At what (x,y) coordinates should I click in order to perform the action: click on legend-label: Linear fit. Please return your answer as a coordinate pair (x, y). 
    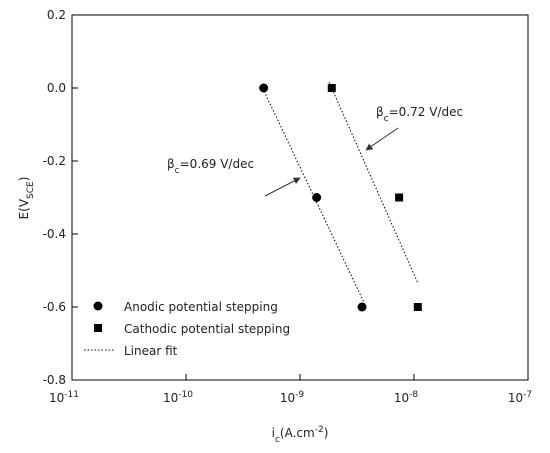
    Looking at the image, I should click on (151, 351).